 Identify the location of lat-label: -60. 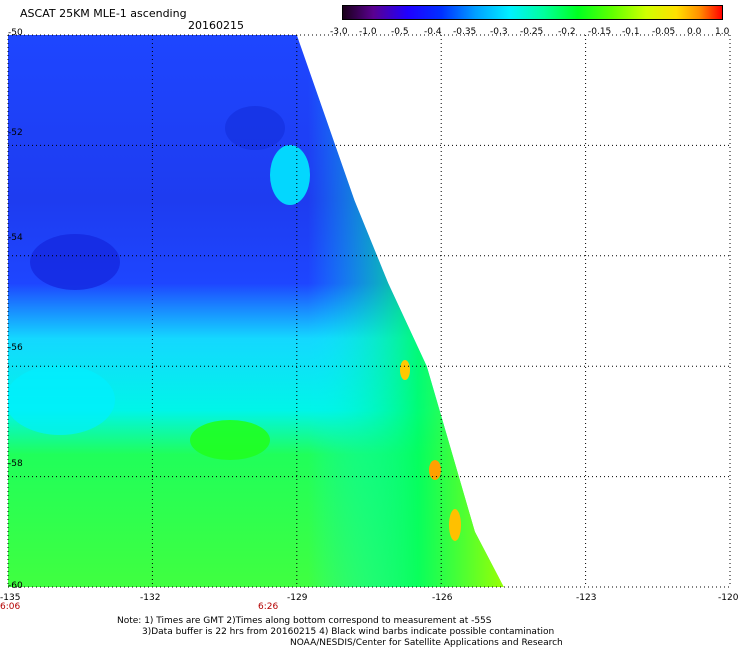
(15, 586).